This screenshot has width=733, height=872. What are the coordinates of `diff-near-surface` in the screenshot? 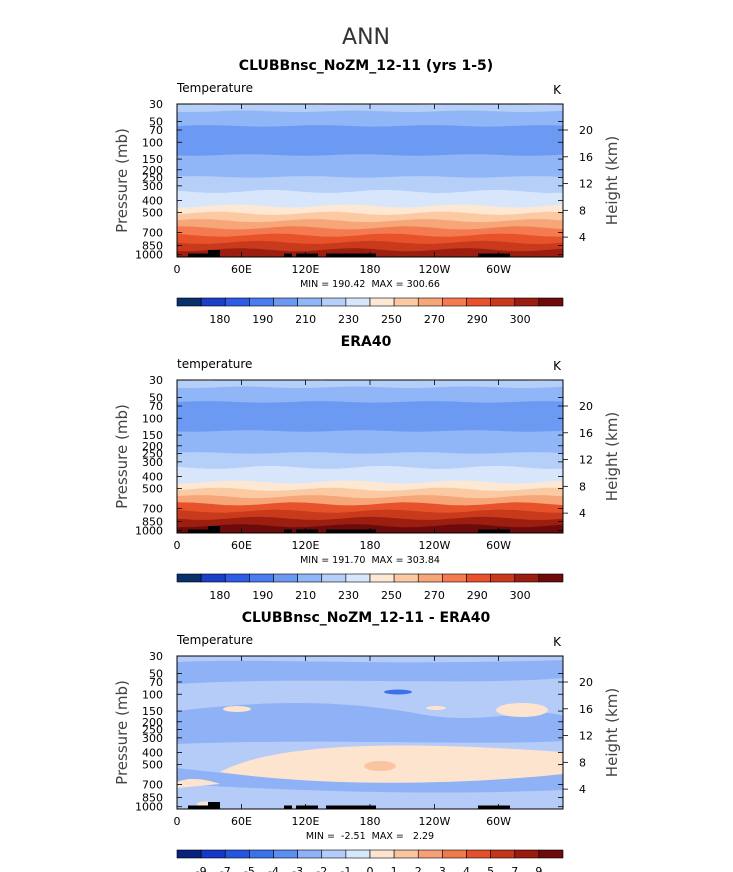 It's located at (370, 803).